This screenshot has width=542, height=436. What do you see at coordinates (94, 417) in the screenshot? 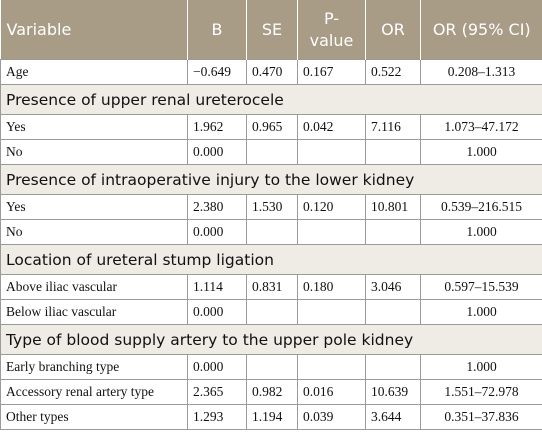
I see `variable-cell: Other types` at bounding box center [94, 417].